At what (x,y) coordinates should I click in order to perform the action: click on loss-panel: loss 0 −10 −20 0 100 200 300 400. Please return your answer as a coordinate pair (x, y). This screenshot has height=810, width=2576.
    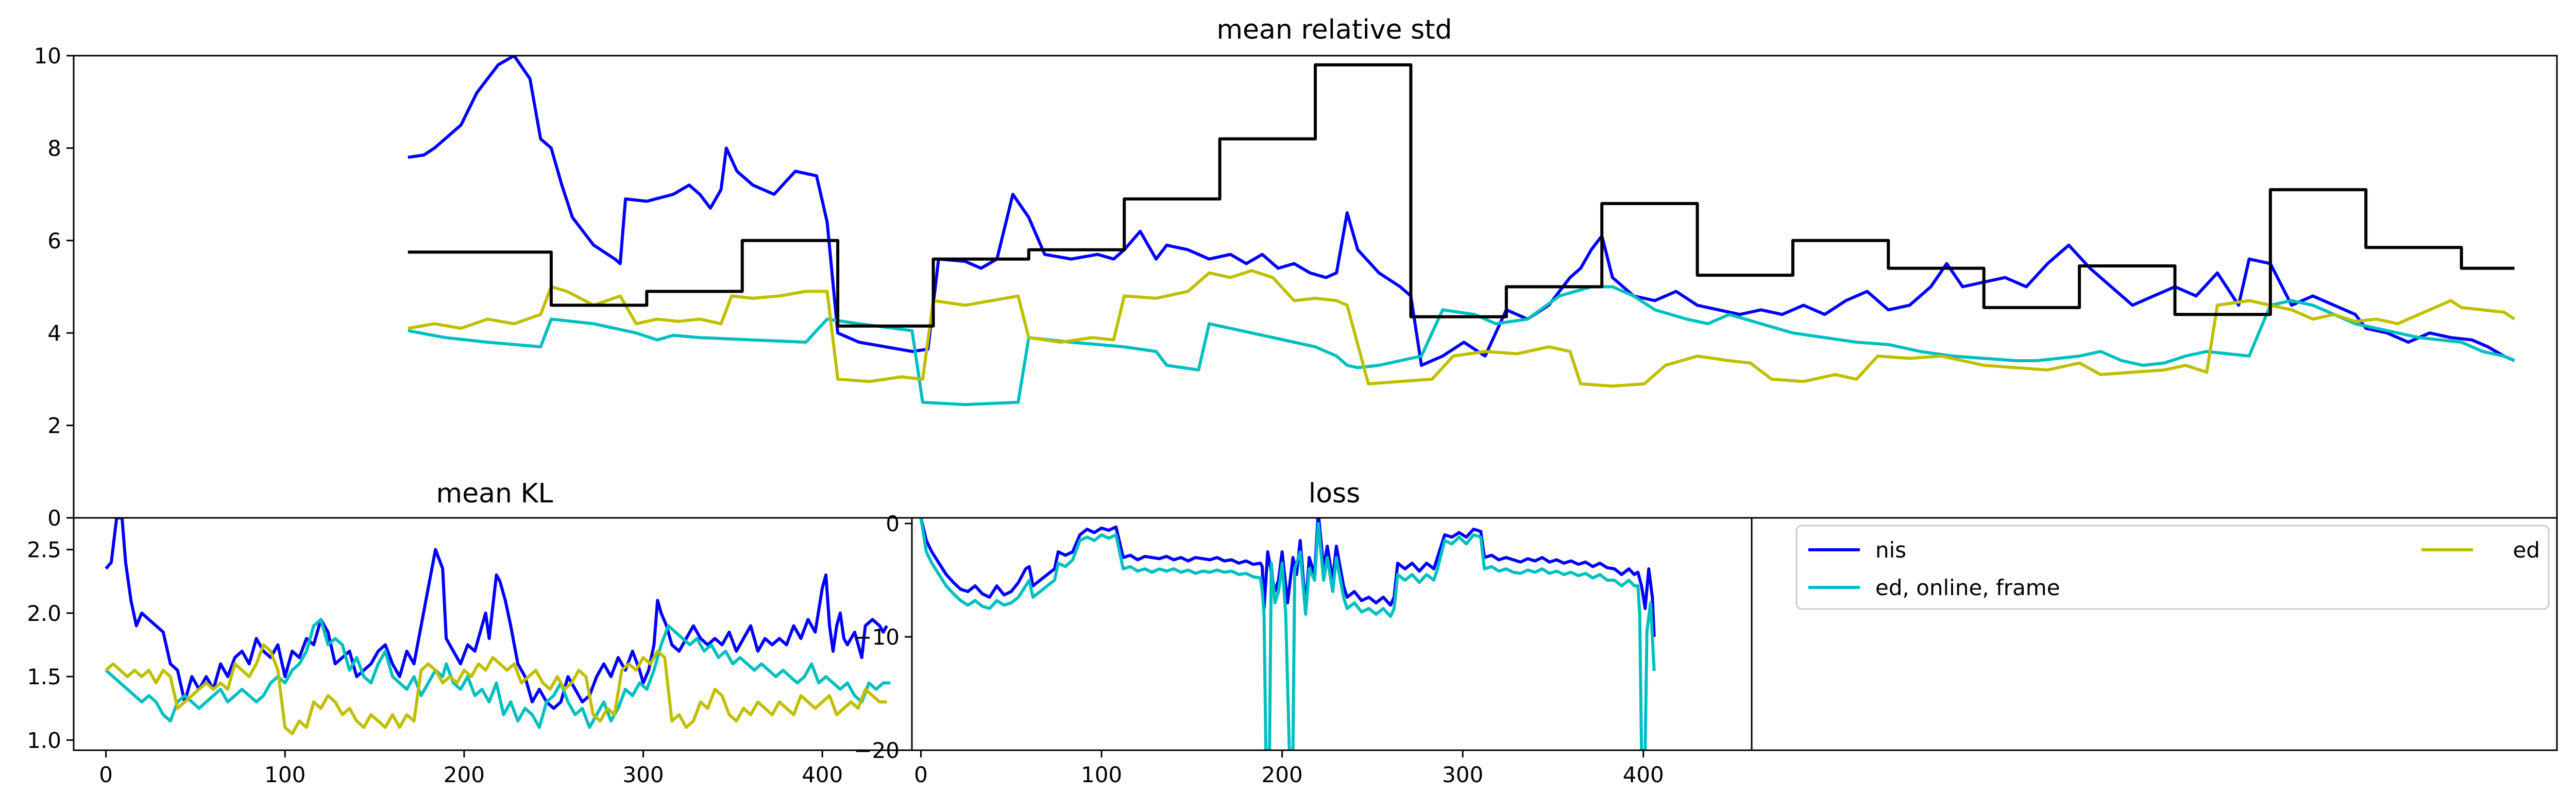
    Looking at the image, I should click on (1303, 632).